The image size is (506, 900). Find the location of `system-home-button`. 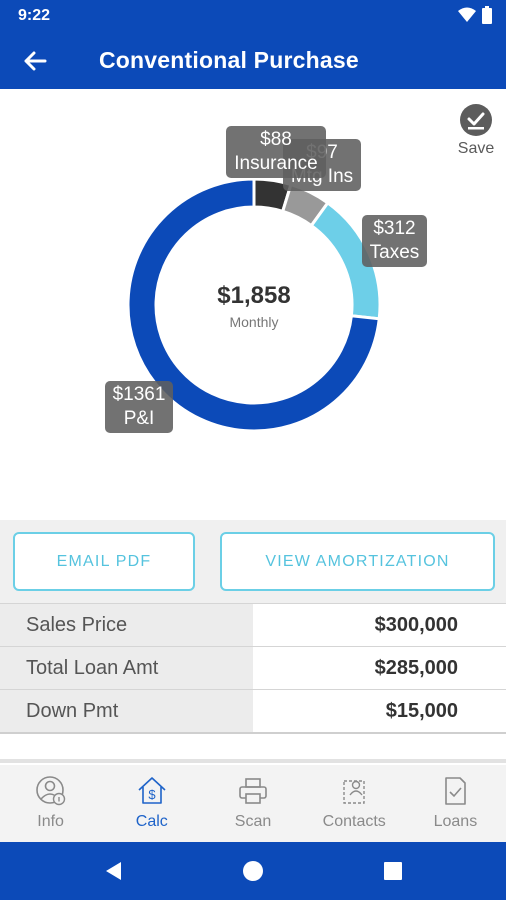

system-home-button is located at coordinates (253, 871).